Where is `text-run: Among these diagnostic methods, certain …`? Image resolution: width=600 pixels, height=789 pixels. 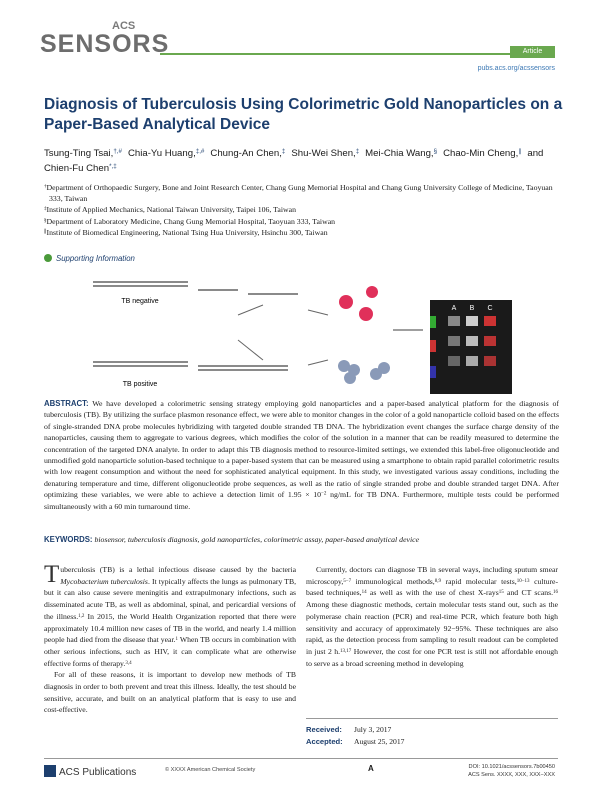
text-run: Among these diagnostic methods, certain … is located at coordinates (432, 628).